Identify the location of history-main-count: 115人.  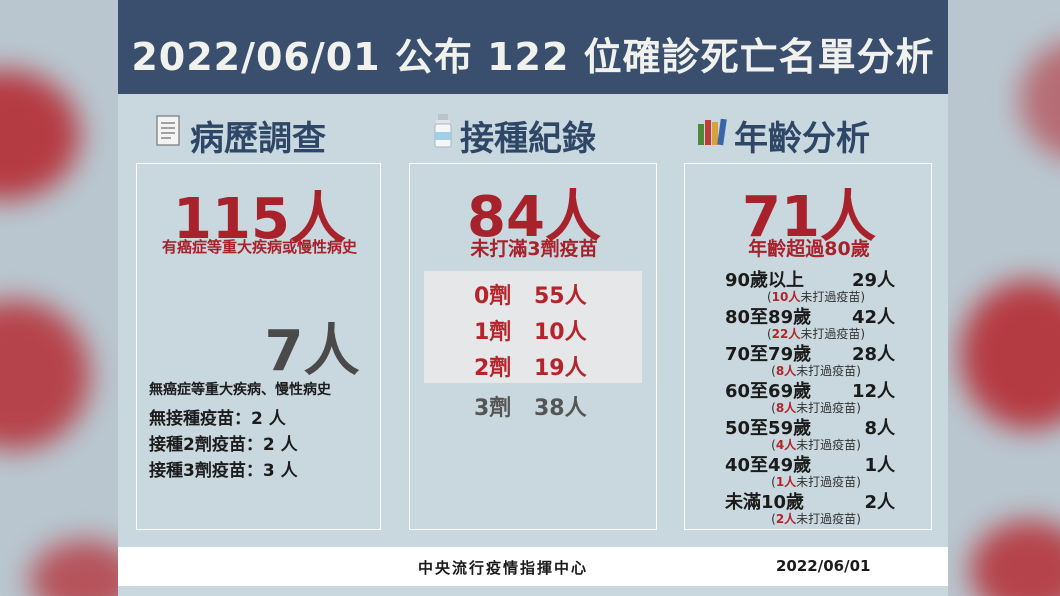
(259, 219).